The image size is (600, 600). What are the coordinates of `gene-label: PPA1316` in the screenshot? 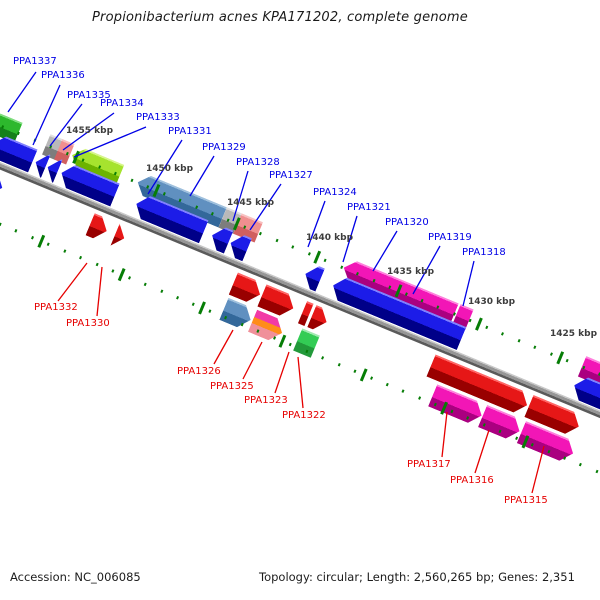 It's located at (472, 480).